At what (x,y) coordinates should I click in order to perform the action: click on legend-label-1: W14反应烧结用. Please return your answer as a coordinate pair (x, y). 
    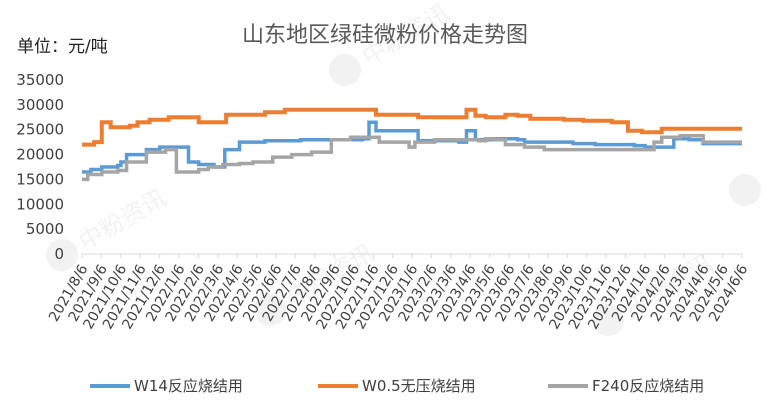
    Looking at the image, I should click on (188, 386).